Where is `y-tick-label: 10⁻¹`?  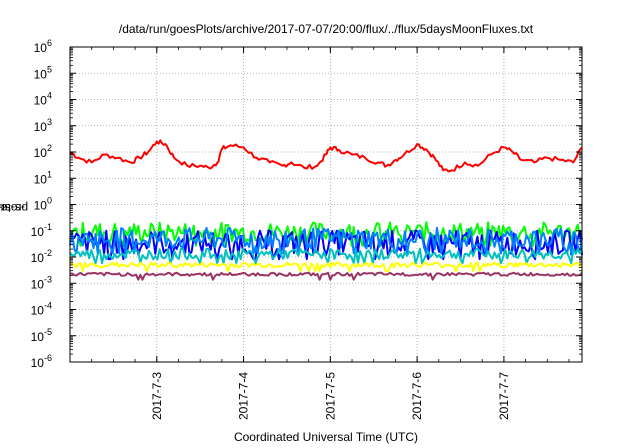
y-tick-label: 10⁻¹ is located at coordinates (41, 230).